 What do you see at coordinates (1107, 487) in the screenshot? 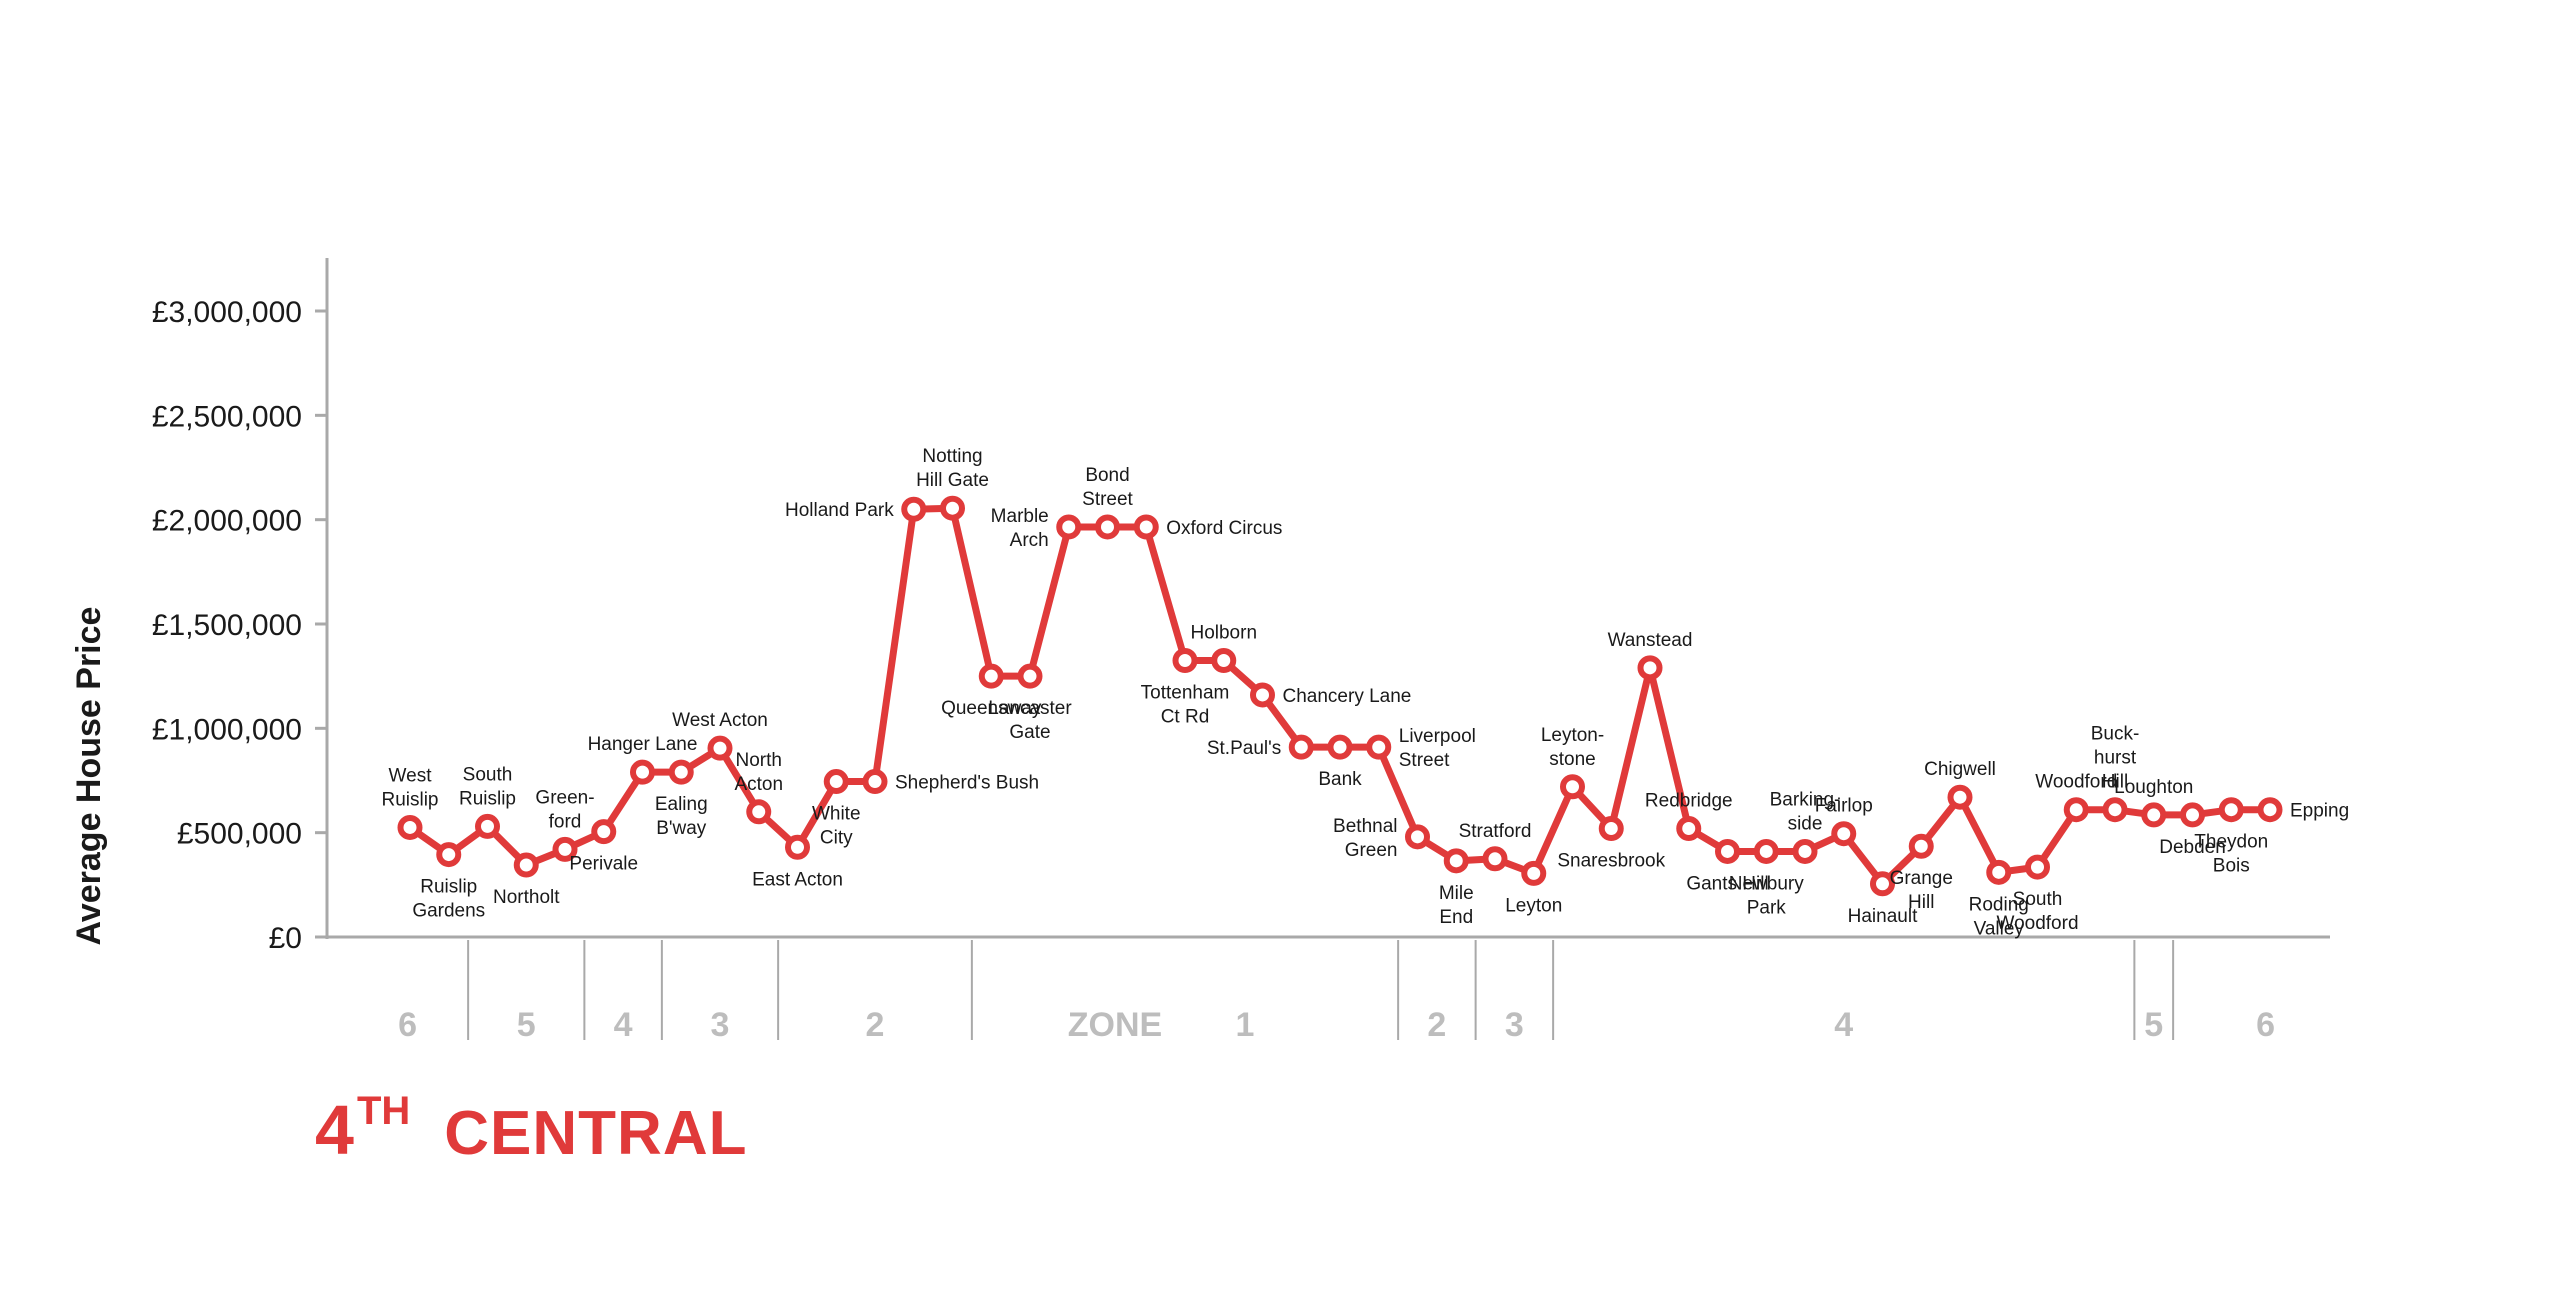
I see `station-label: Bond Street` at bounding box center [1107, 487].